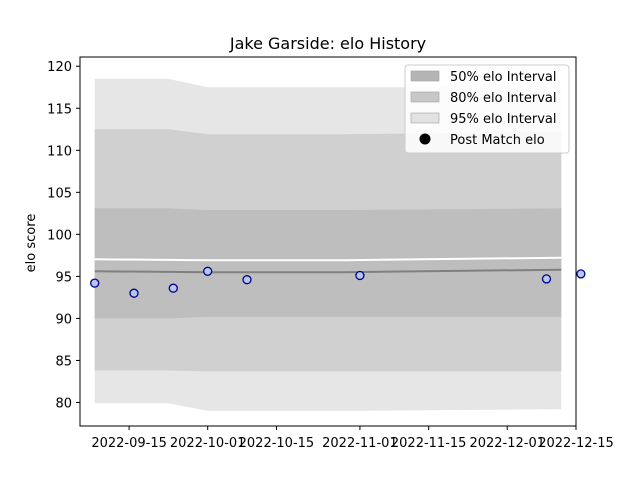 This screenshot has width=640, height=480. Describe the element at coordinates (59, 109) in the screenshot. I see `y-tick-label: 115` at that location.